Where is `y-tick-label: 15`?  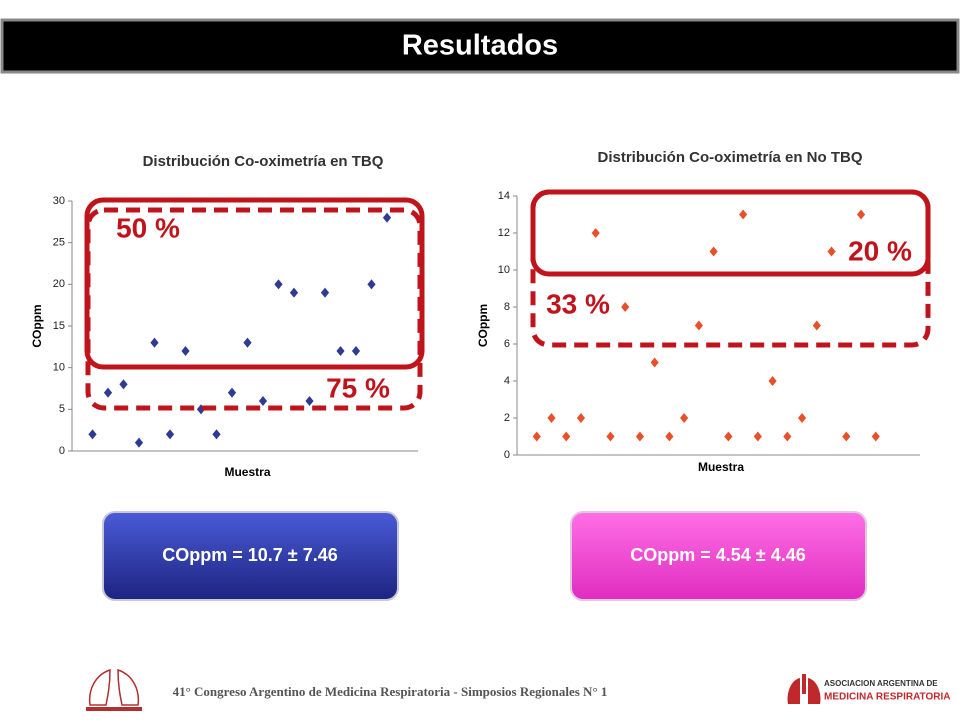 y-tick-label: 15 is located at coordinates (59, 326).